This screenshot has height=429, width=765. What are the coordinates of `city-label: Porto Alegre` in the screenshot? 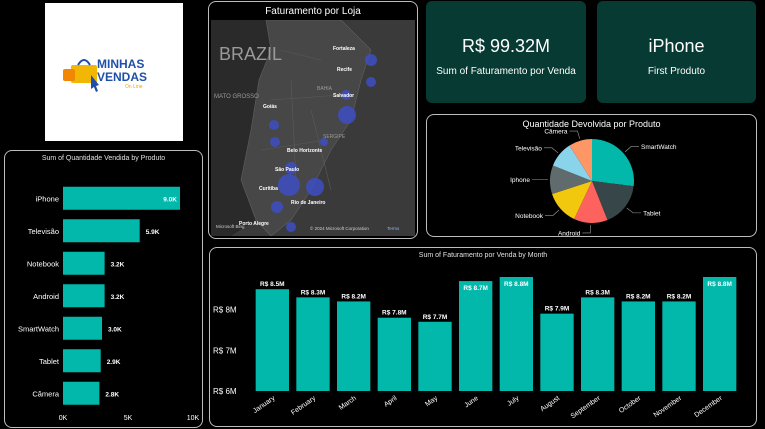 It's located at (254, 224).